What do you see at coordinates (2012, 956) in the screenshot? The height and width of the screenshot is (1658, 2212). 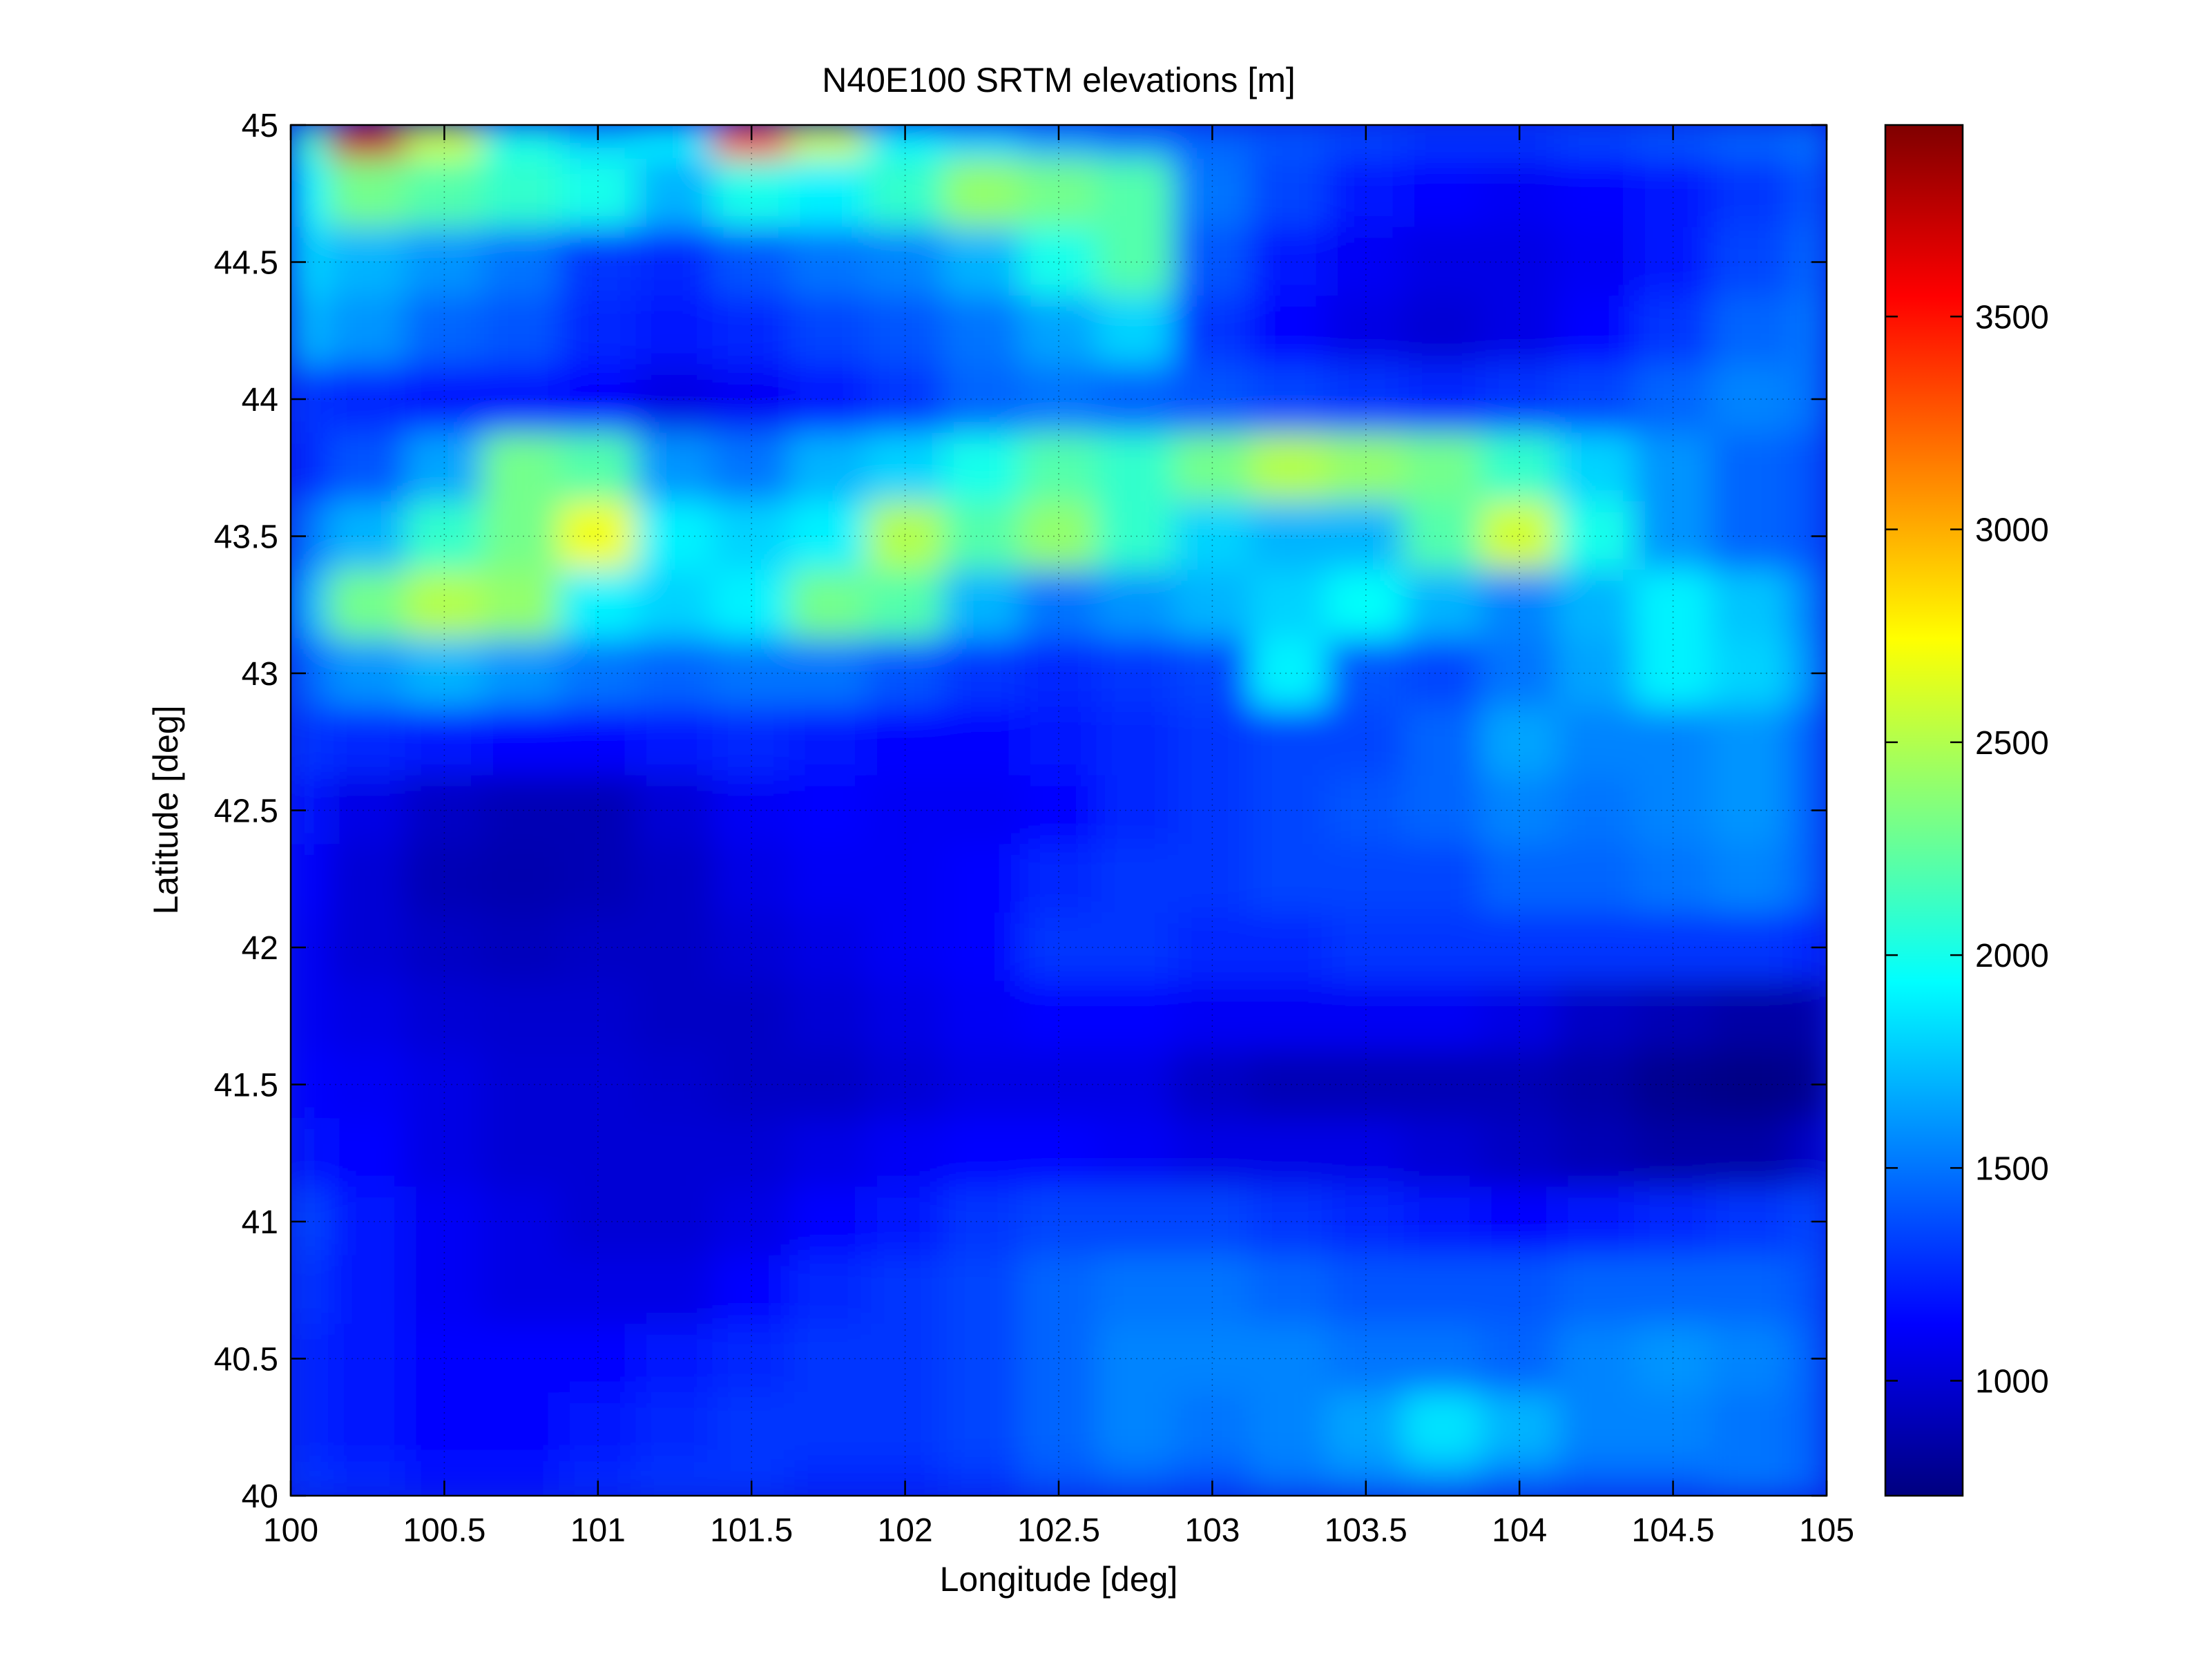 I see `colorbar-tick-label: 2000` at bounding box center [2012, 956].